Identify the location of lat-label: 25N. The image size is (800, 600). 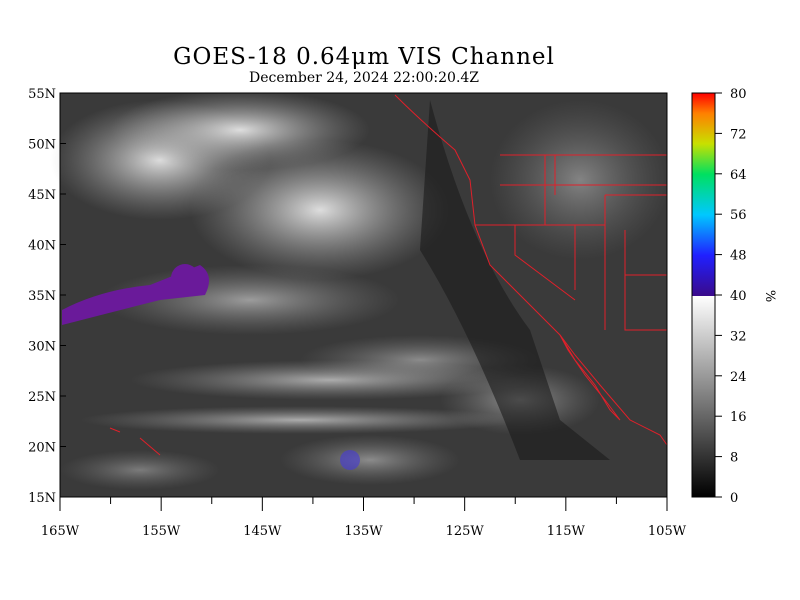
(42, 397).